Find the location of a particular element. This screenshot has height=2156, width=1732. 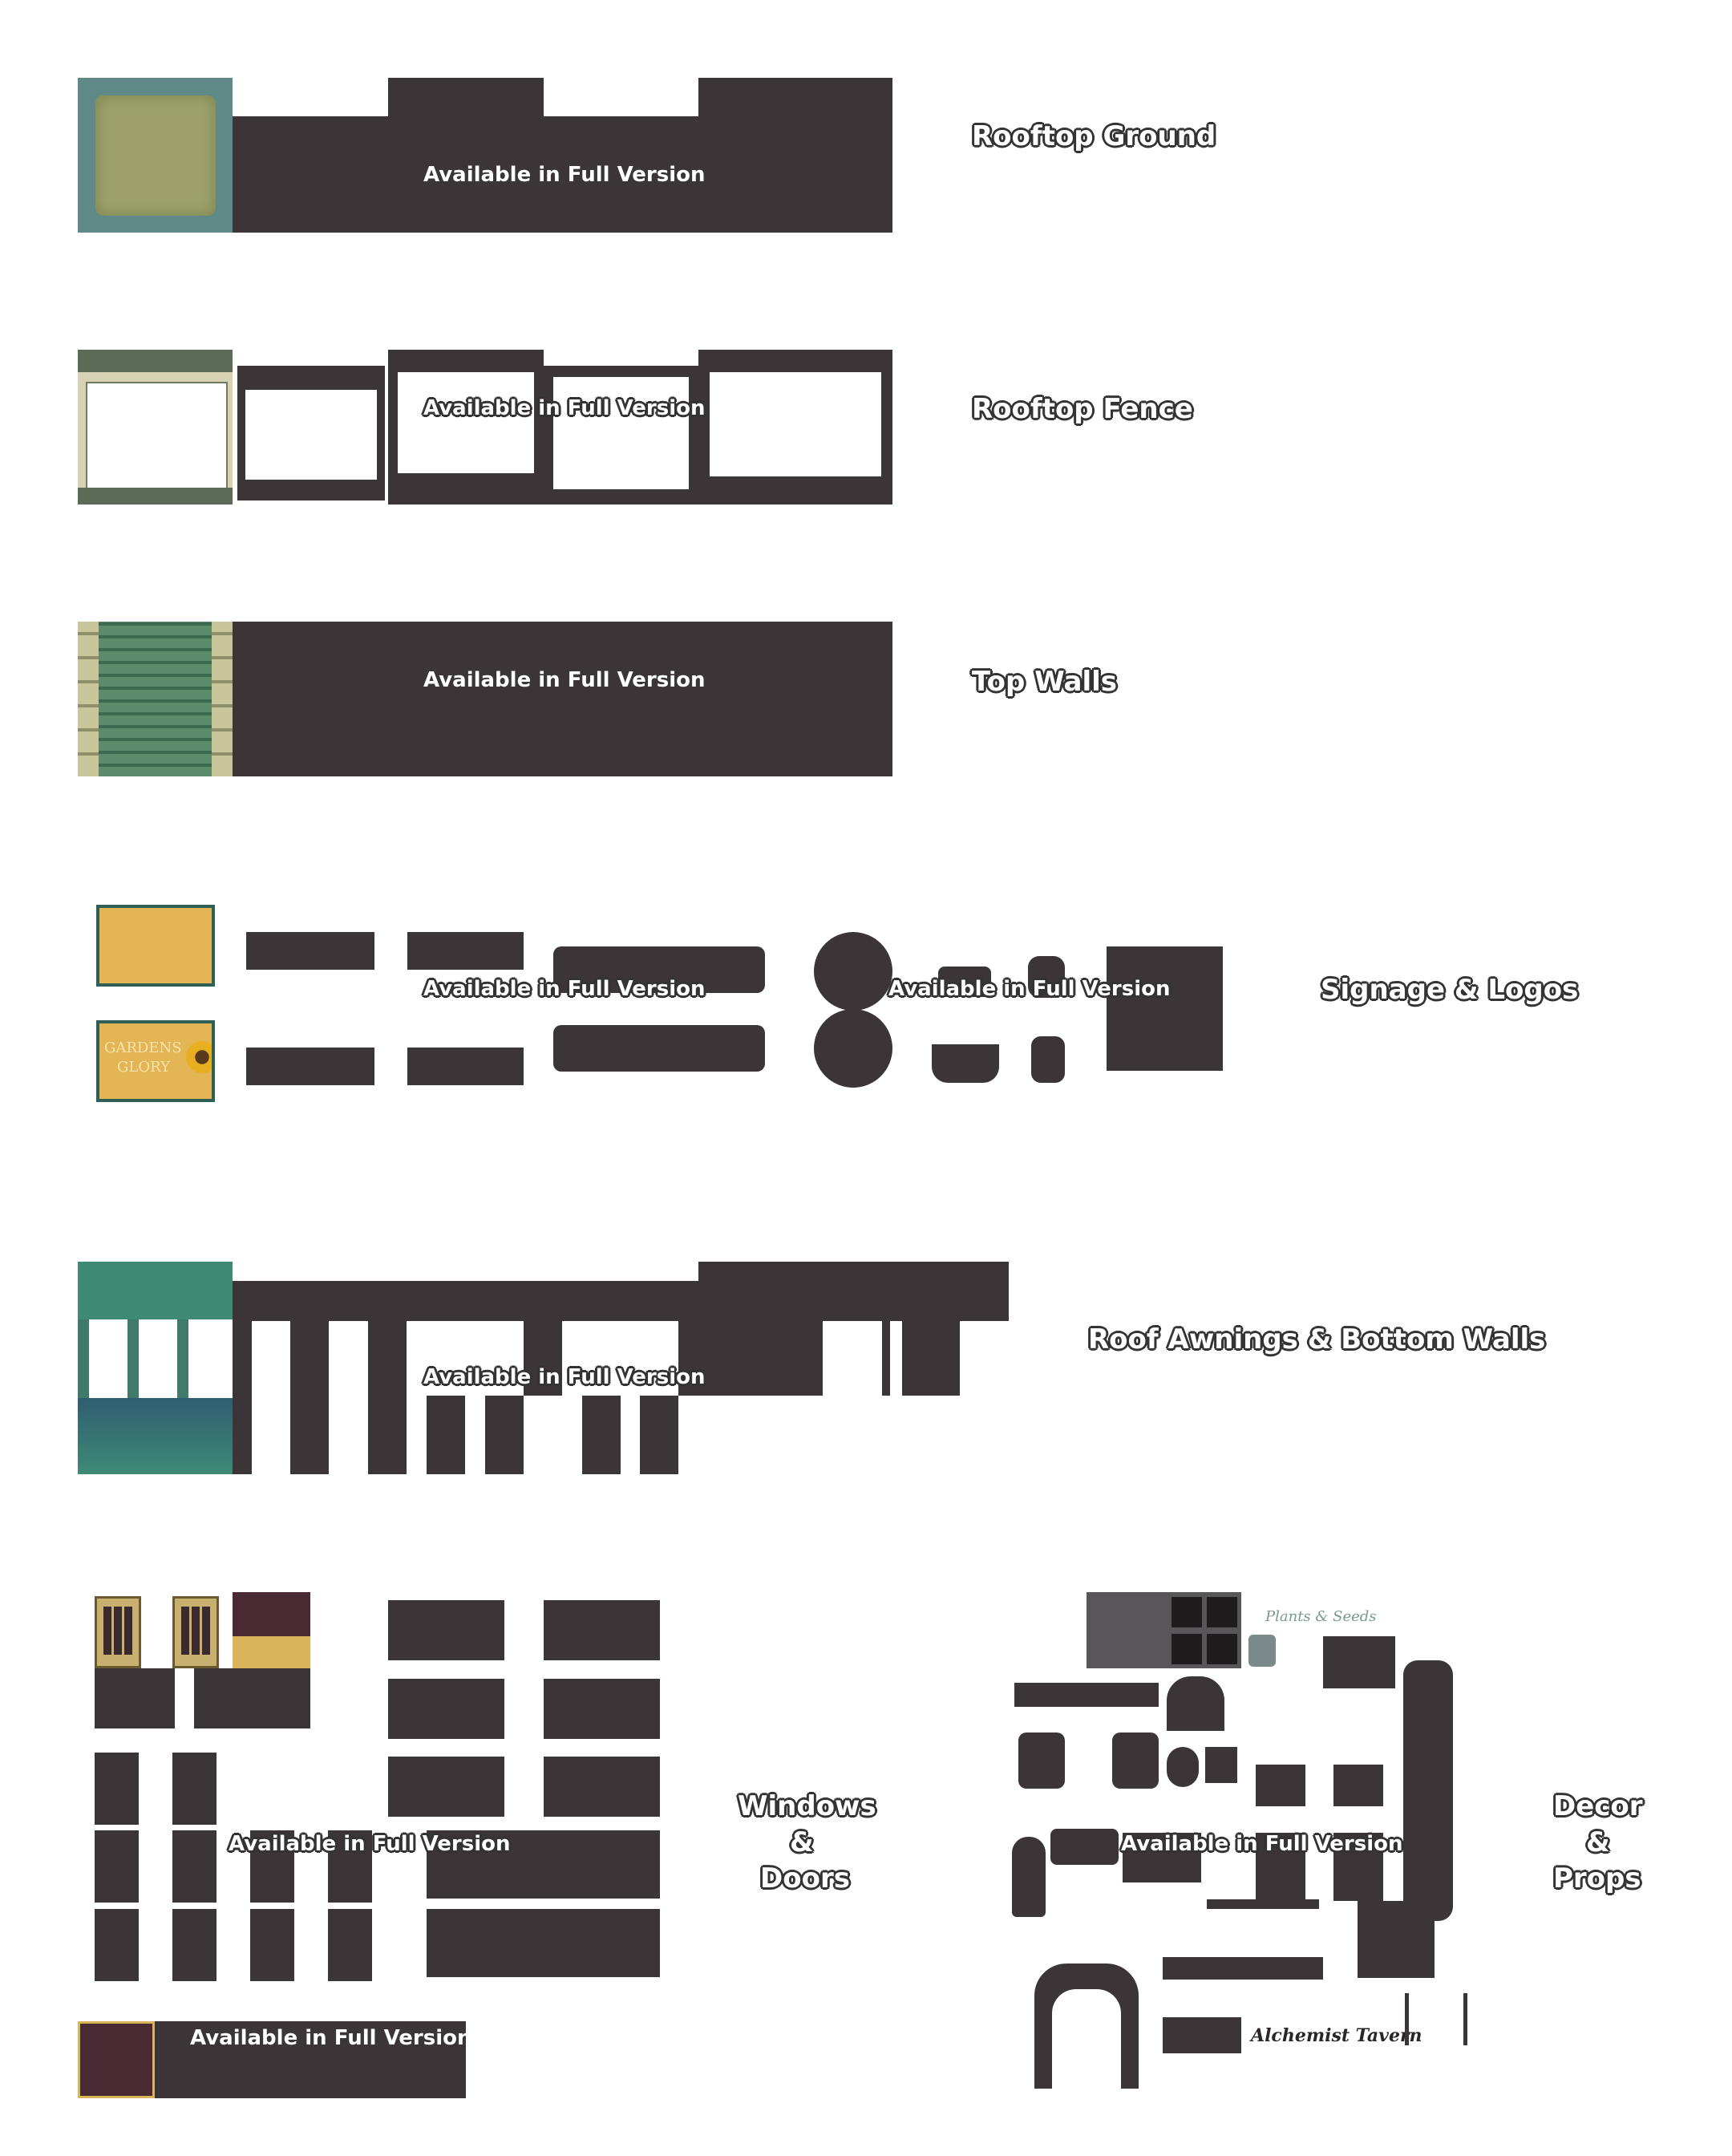

top-walls-tile is located at coordinates (155, 699).